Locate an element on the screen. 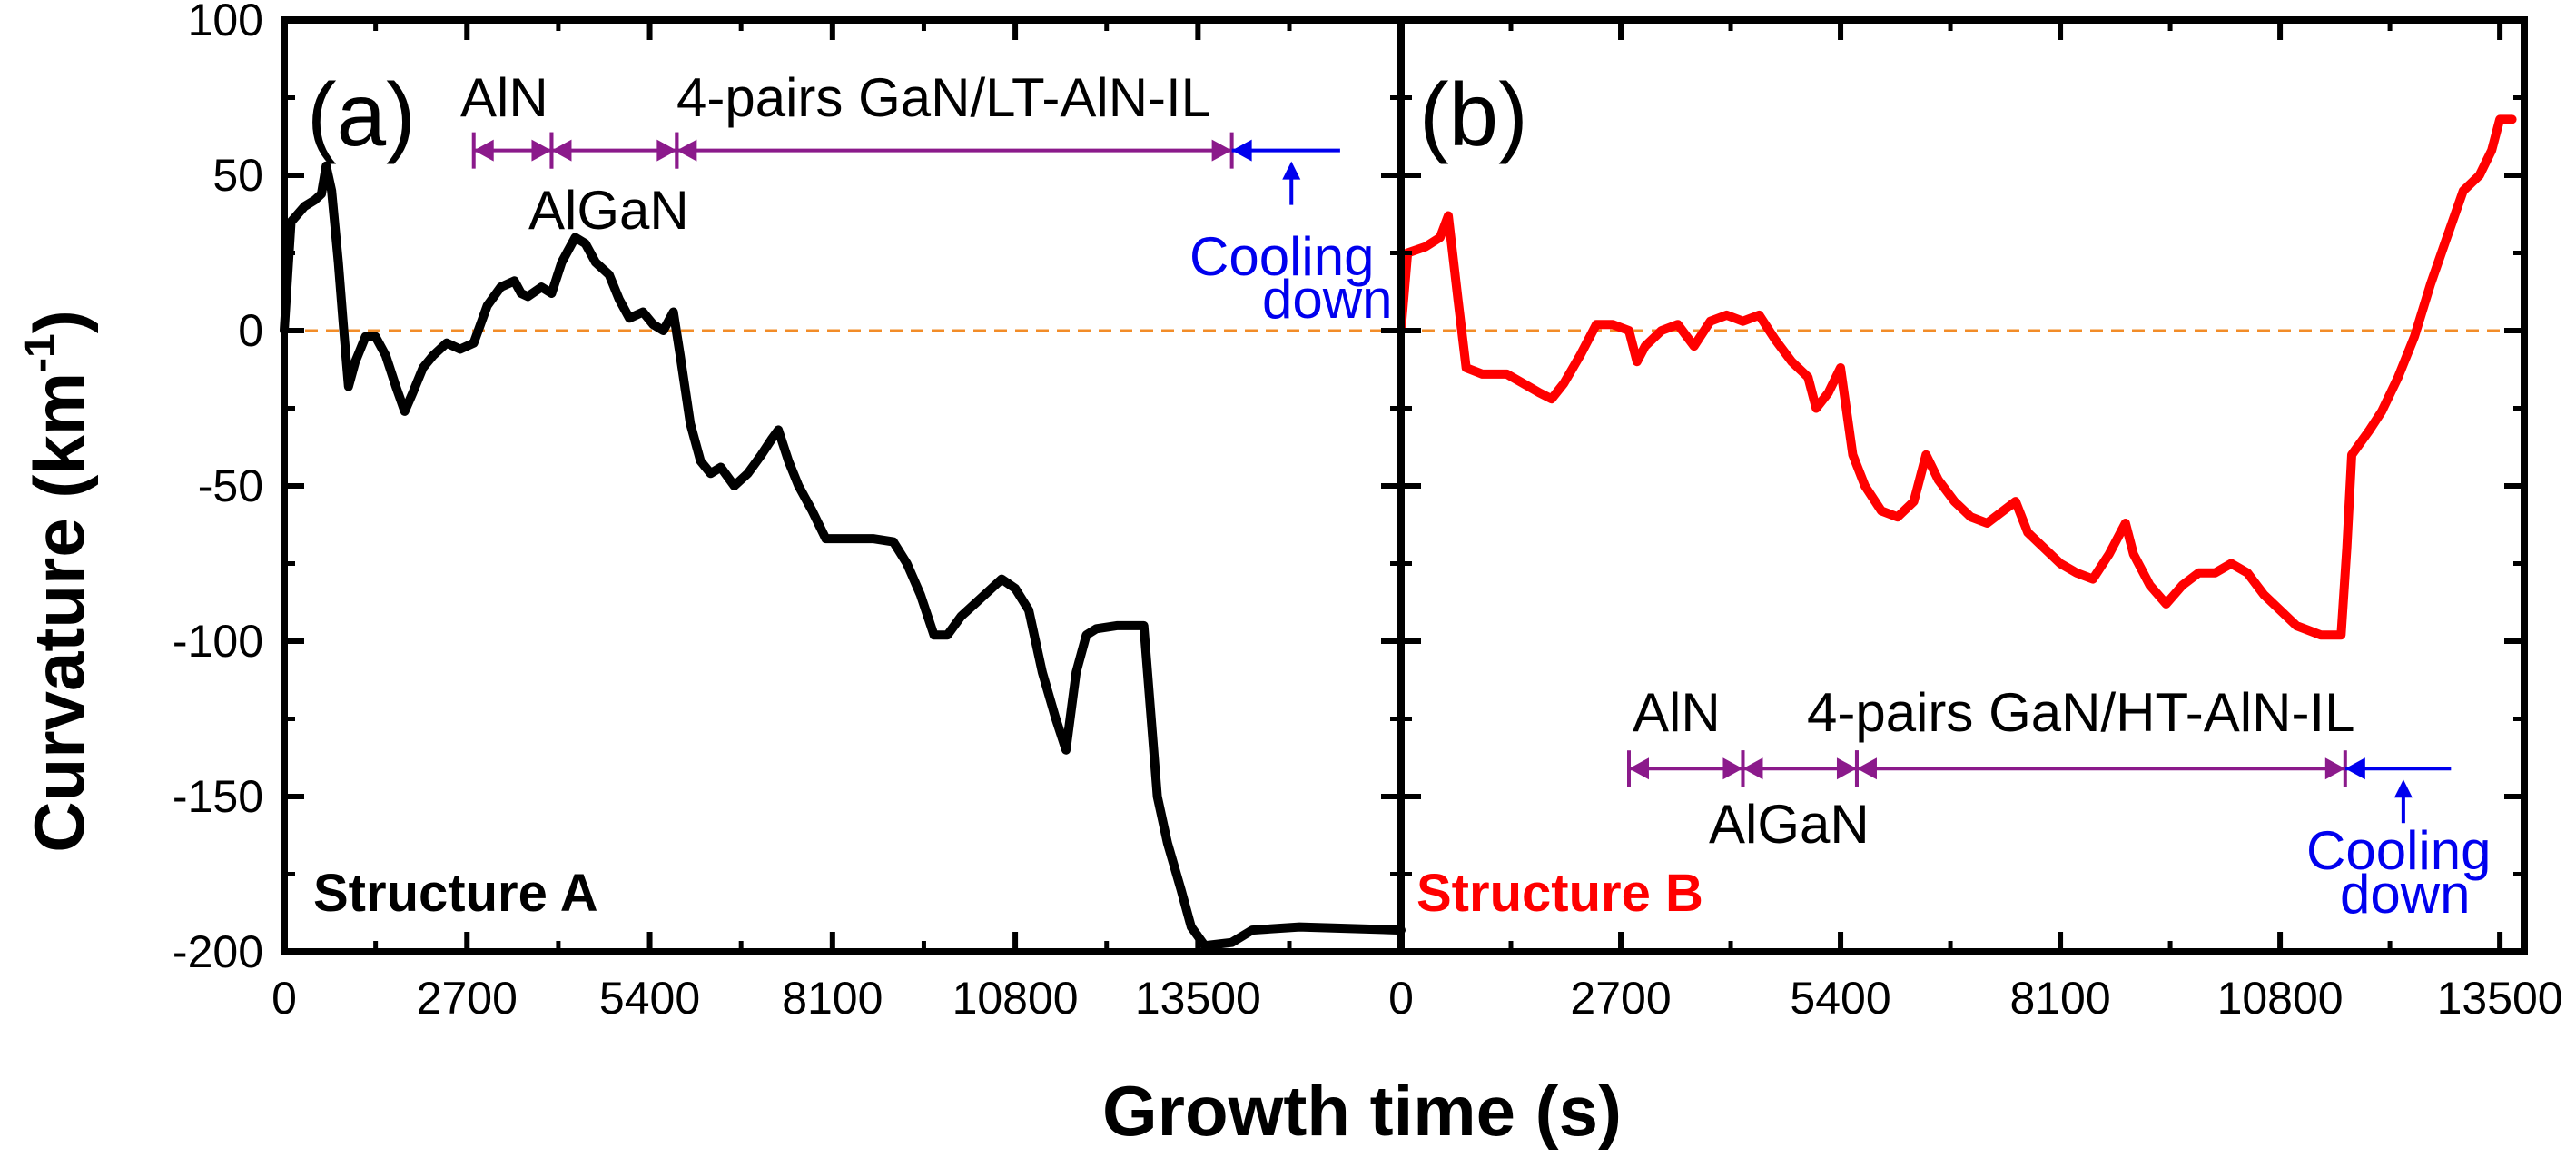 The width and height of the screenshot is (2576, 1158). panel-a-aln-label: AlN is located at coordinates (504, 97).